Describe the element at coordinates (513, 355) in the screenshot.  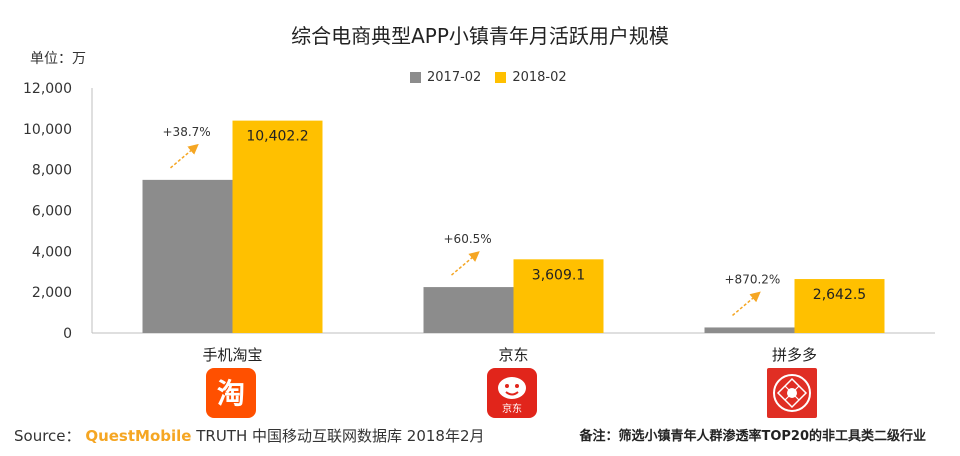
I see `x-category-label: 京东` at that location.